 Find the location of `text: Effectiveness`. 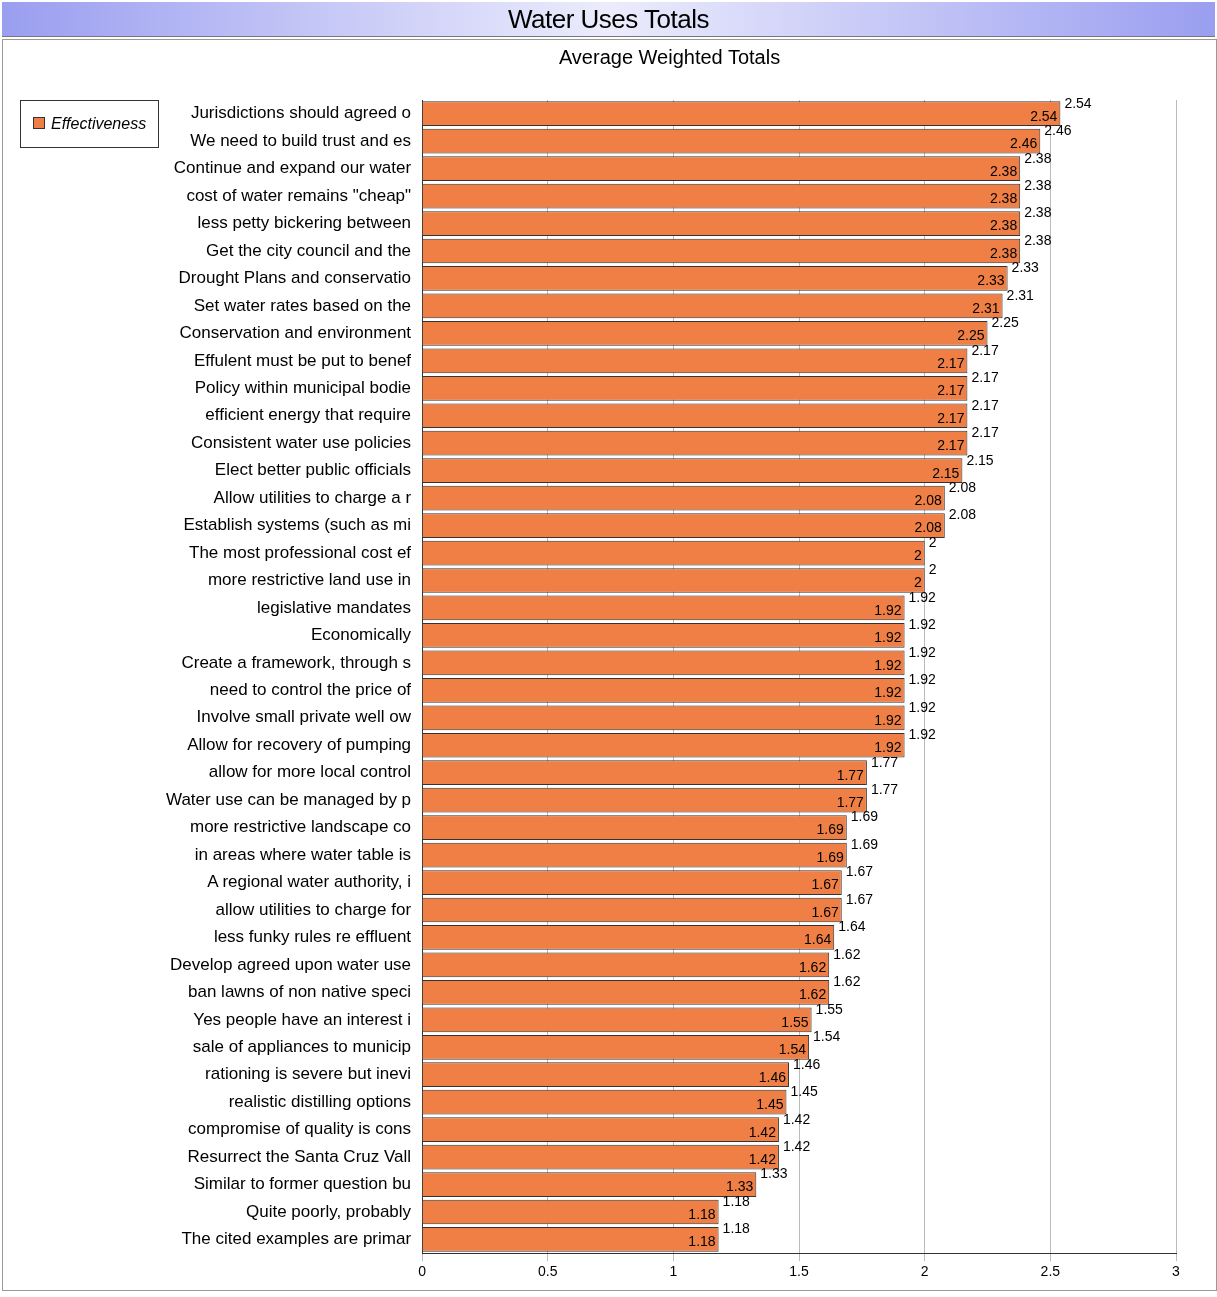

text: Effectiveness is located at coordinates (99, 123).